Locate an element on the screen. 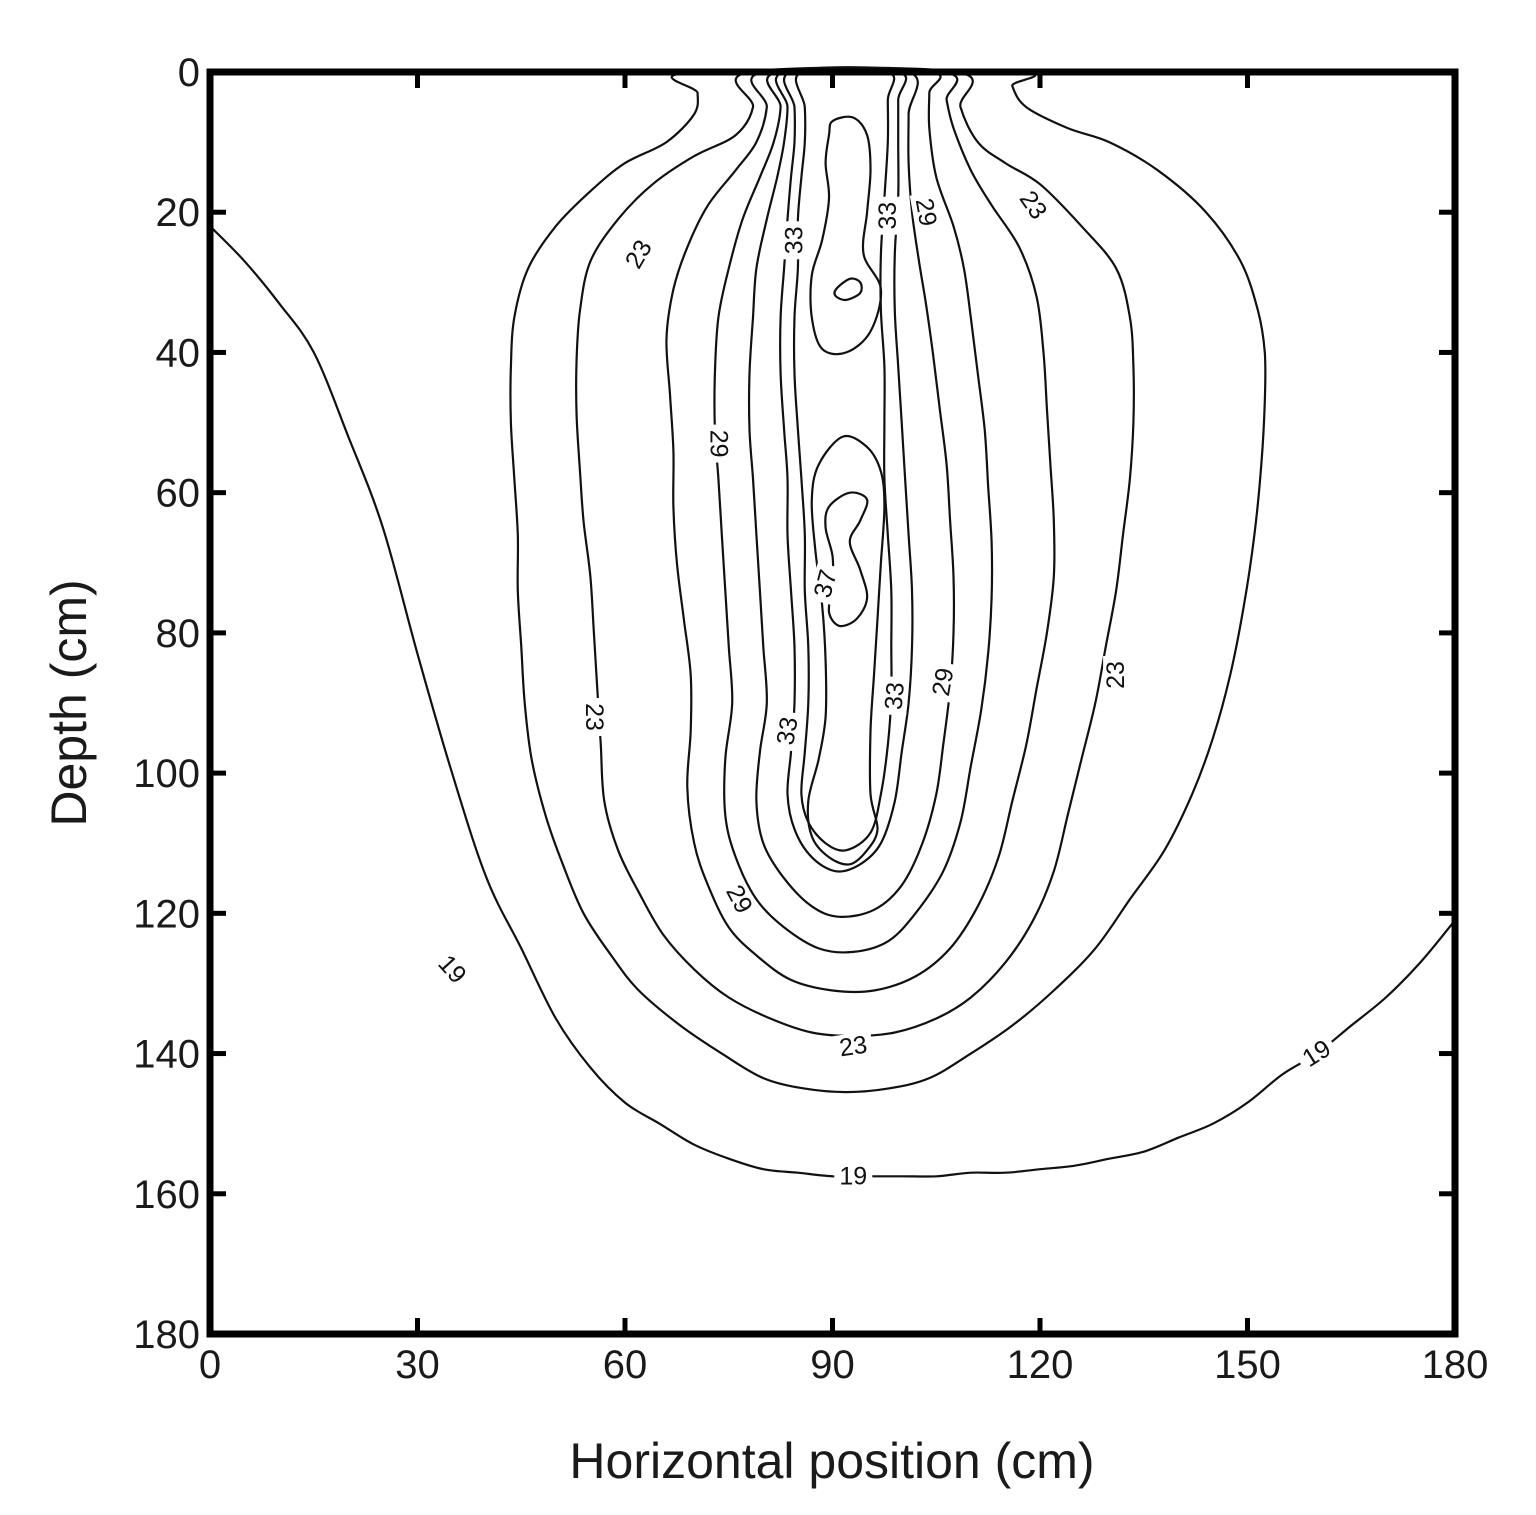  x-tick-label: 90 is located at coordinates (832, 1365).